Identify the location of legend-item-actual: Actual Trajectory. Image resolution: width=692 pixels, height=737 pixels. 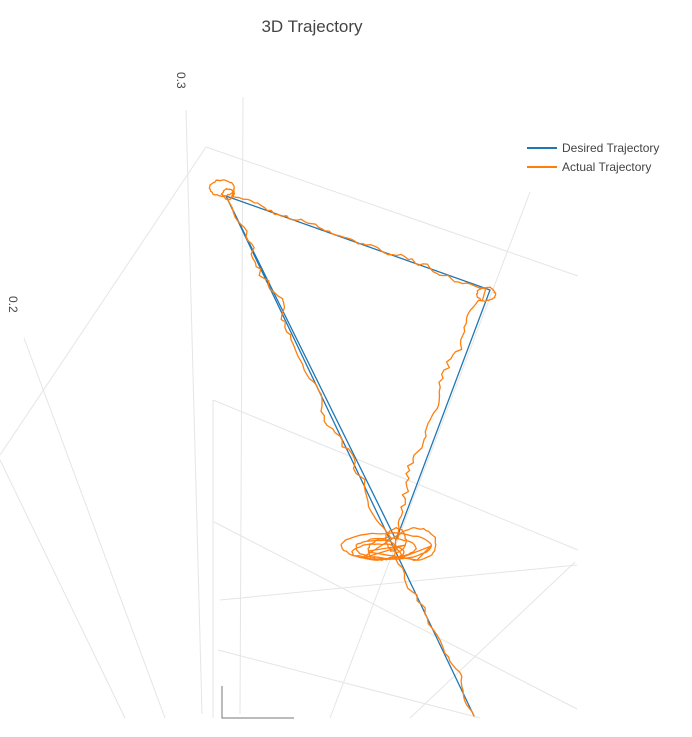
(589, 167).